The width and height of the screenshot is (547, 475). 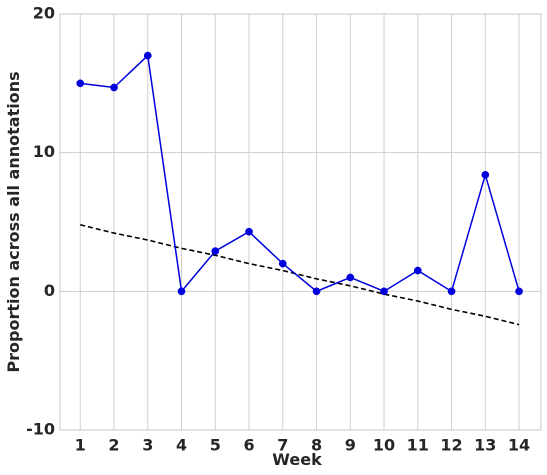 I want to click on x-tick-label: 1, so click(x=80, y=445).